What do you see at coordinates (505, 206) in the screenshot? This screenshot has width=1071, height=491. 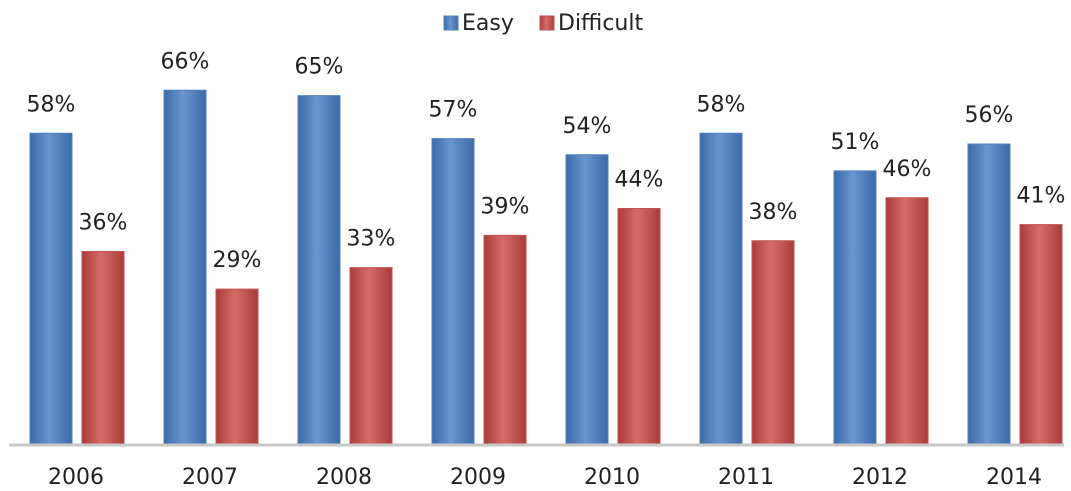 I see `data-label: 39%` at bounding box center [505, 206].